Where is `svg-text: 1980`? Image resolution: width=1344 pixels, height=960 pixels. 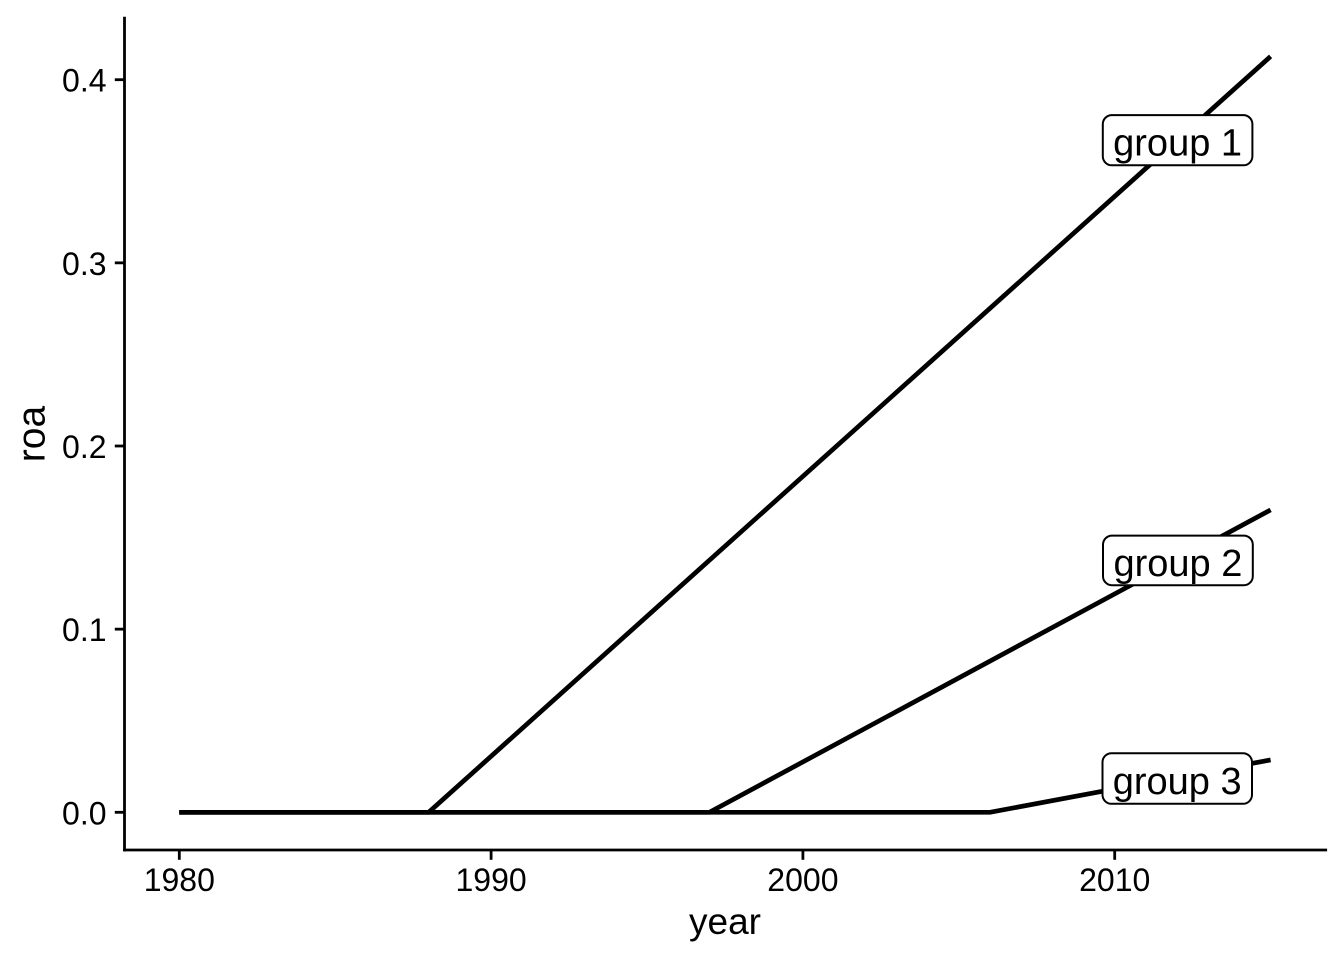
svg-text: 1980 is located at coordinates (179, 880).